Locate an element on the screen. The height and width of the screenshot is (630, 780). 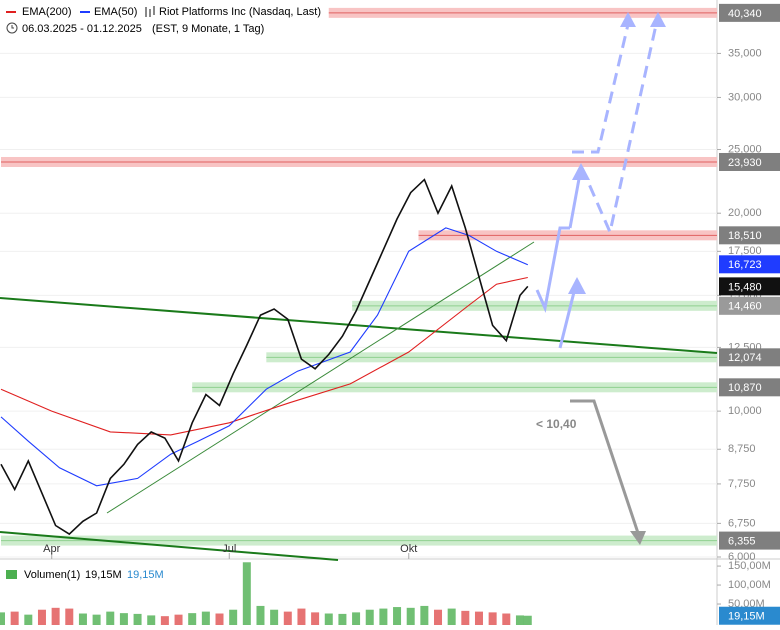
y-tick-label: 17,500 is located at coordinates (745, 251).